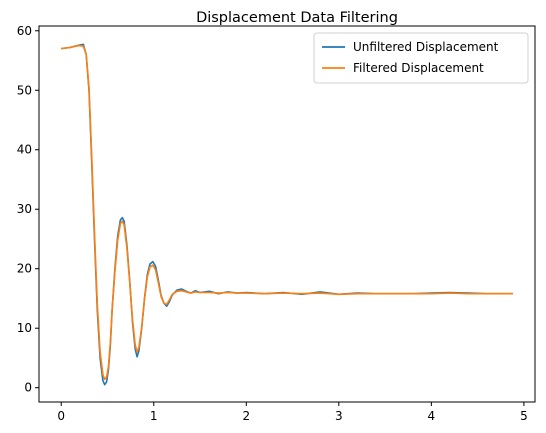 This screenshot has width=546, height=433. I want to click on legend-label: Unfiltered Displacement, so click(426, 47).